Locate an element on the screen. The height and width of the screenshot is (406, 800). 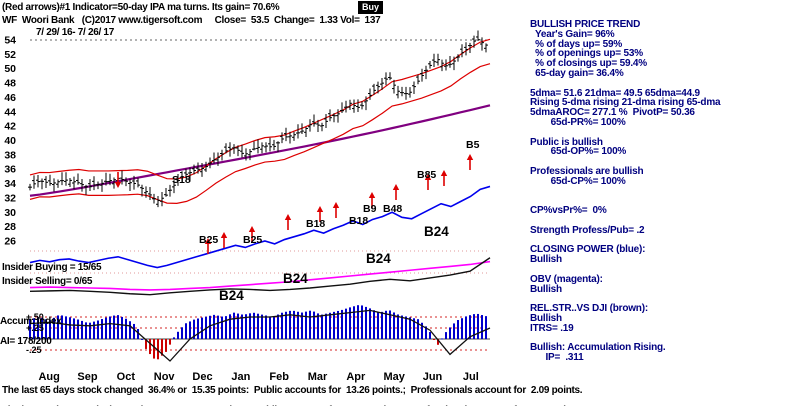
svg-text: 54 is located at coordinates (10, 41).